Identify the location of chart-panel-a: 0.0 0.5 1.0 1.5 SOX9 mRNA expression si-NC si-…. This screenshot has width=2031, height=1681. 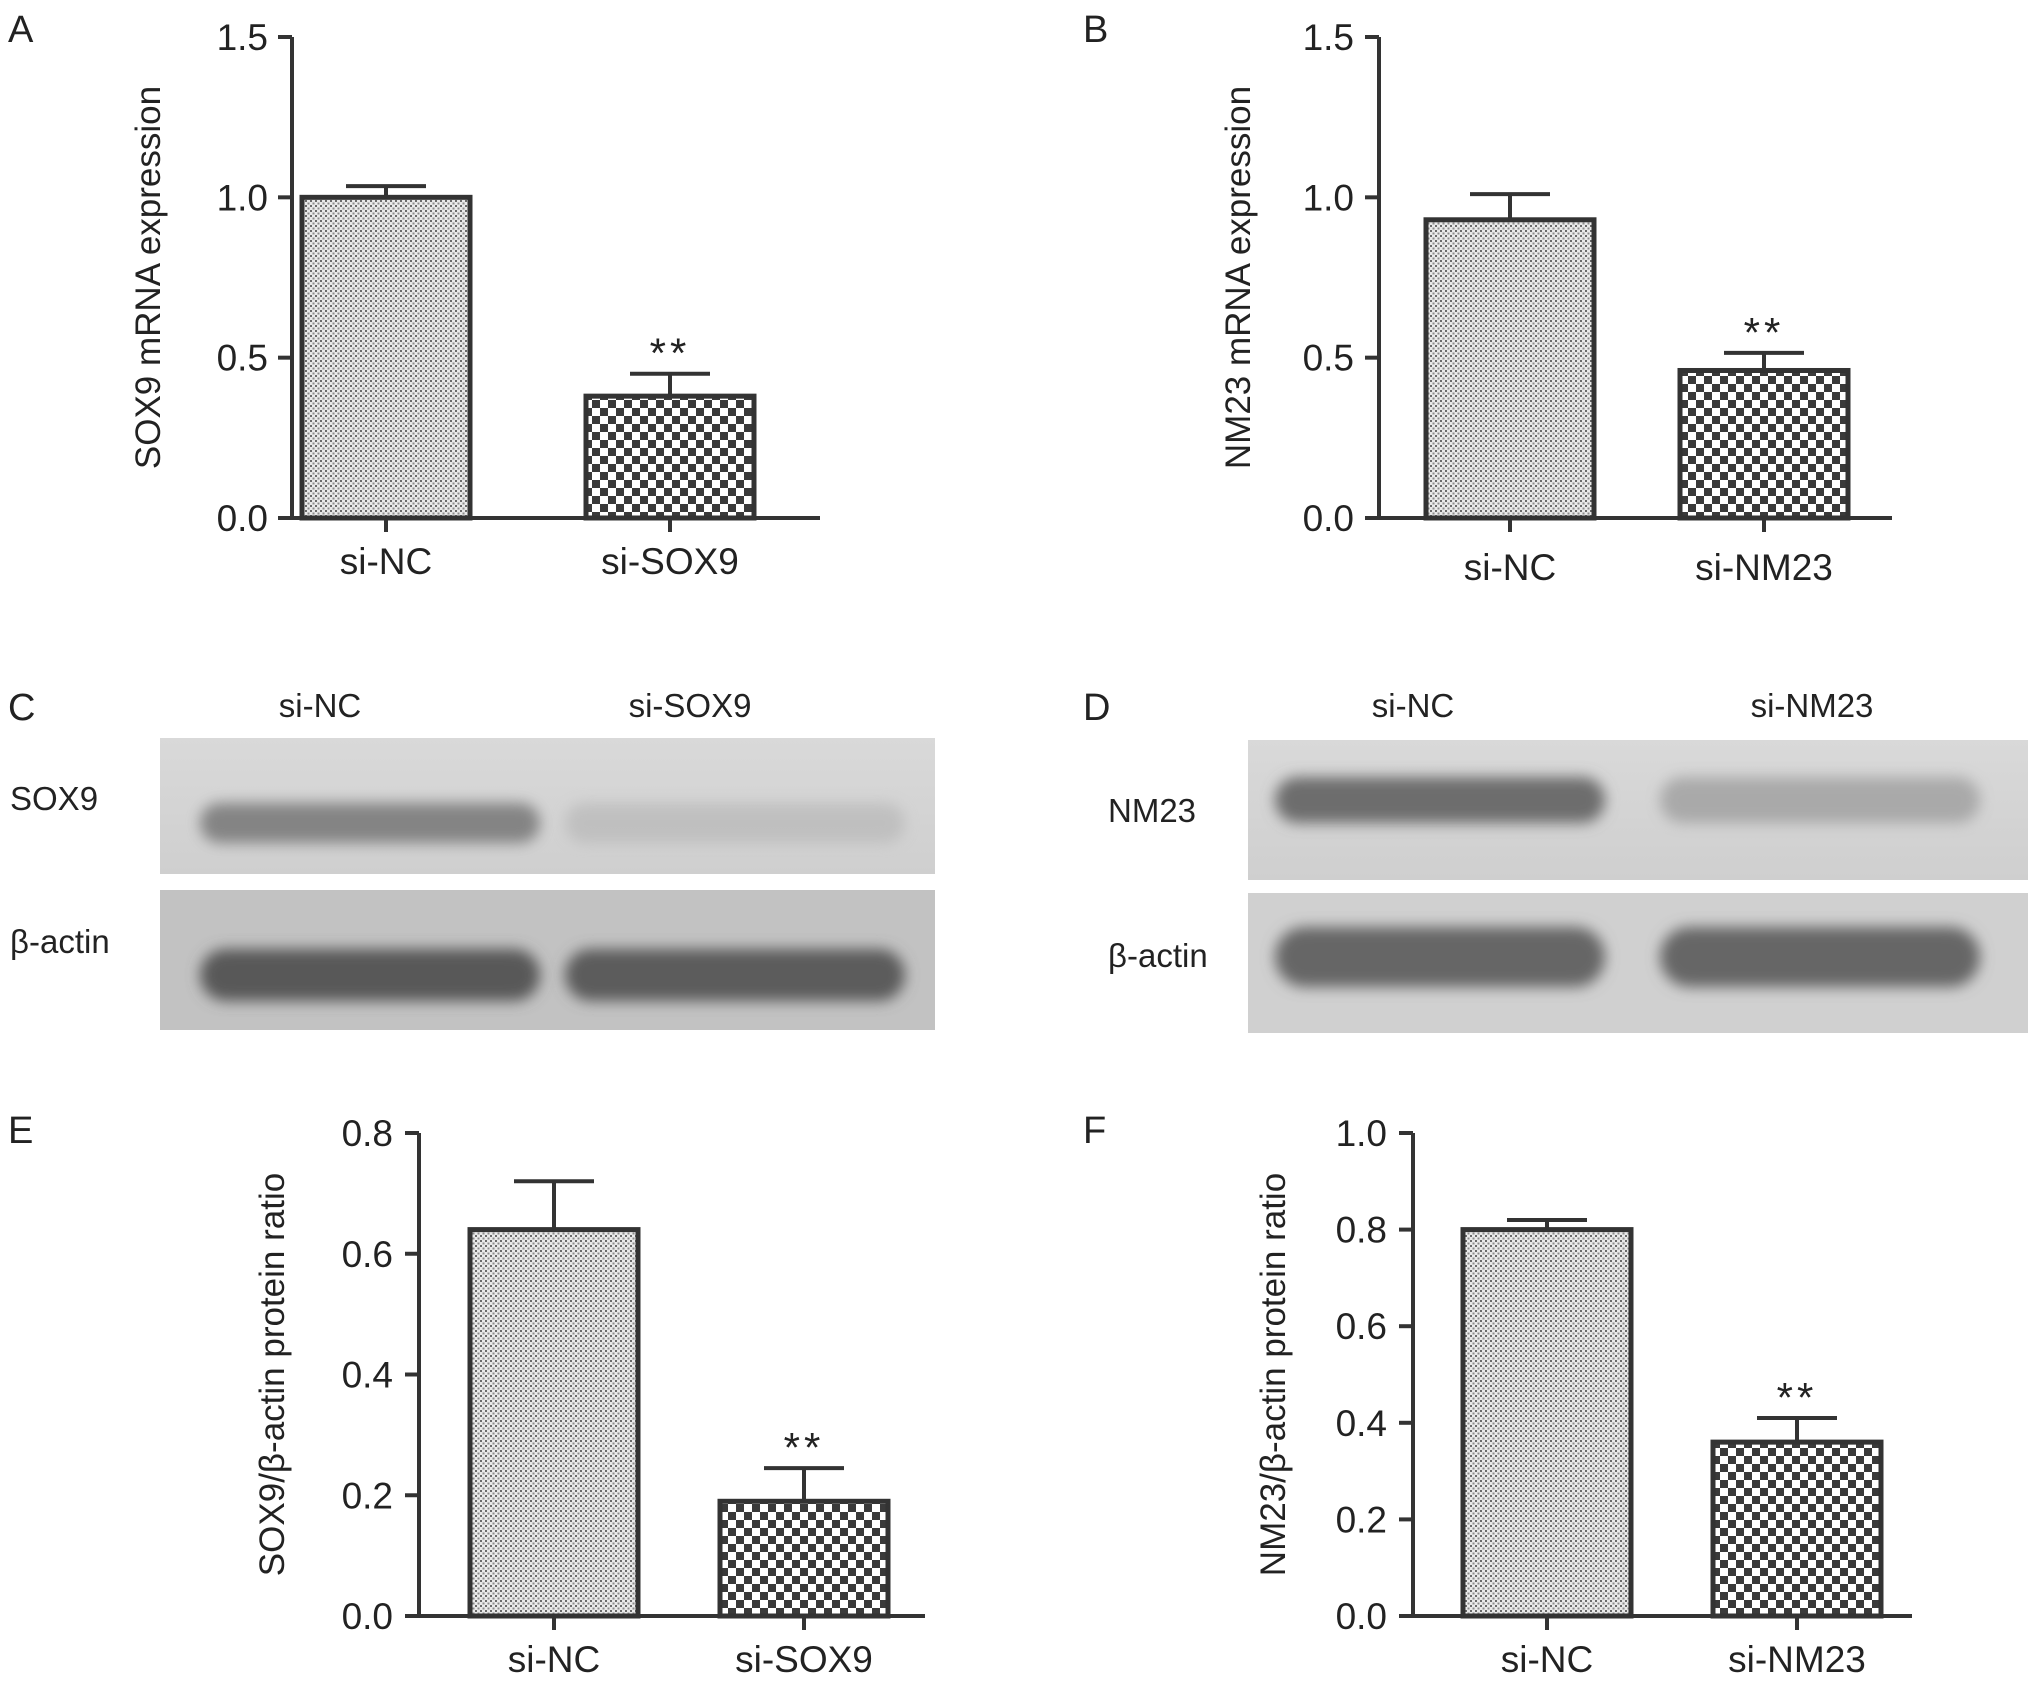
(474, 299).